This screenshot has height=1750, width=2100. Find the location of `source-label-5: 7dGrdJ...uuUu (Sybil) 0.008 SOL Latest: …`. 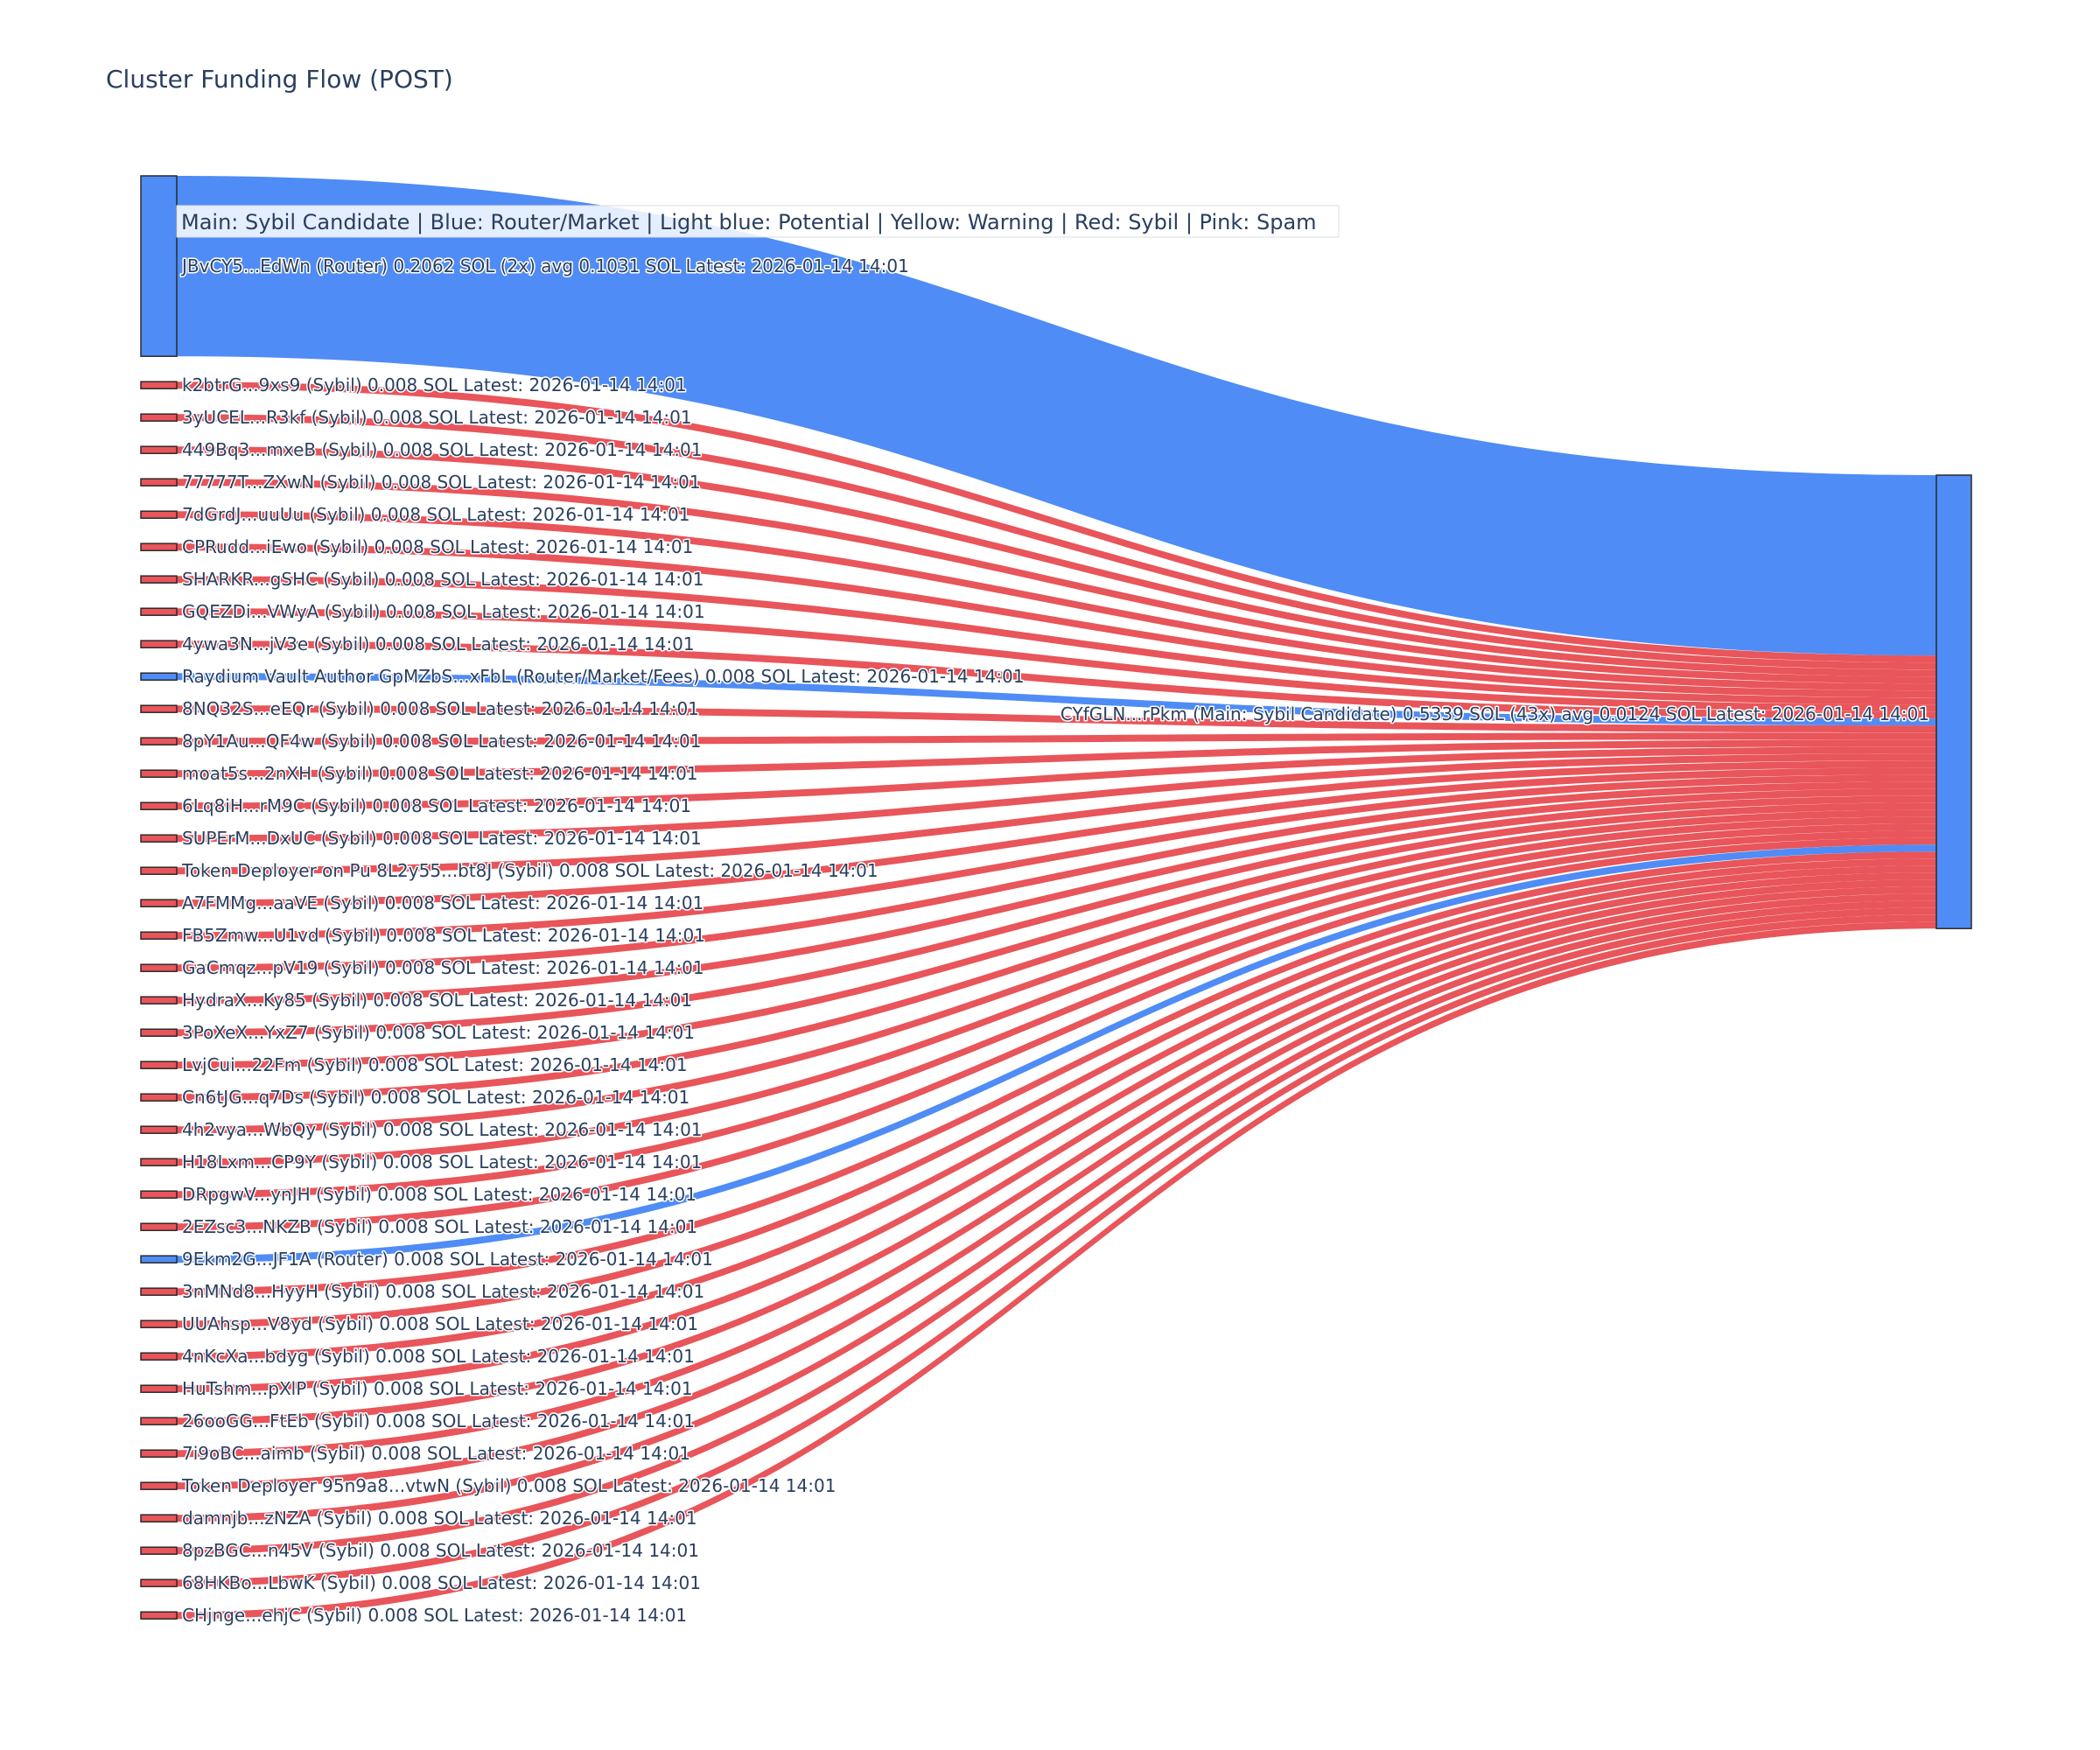

source-label-5: 7dGrdJ...uuUu (Sybil) 0.008 SOL Latest: … is located at coordinates (436, 514).